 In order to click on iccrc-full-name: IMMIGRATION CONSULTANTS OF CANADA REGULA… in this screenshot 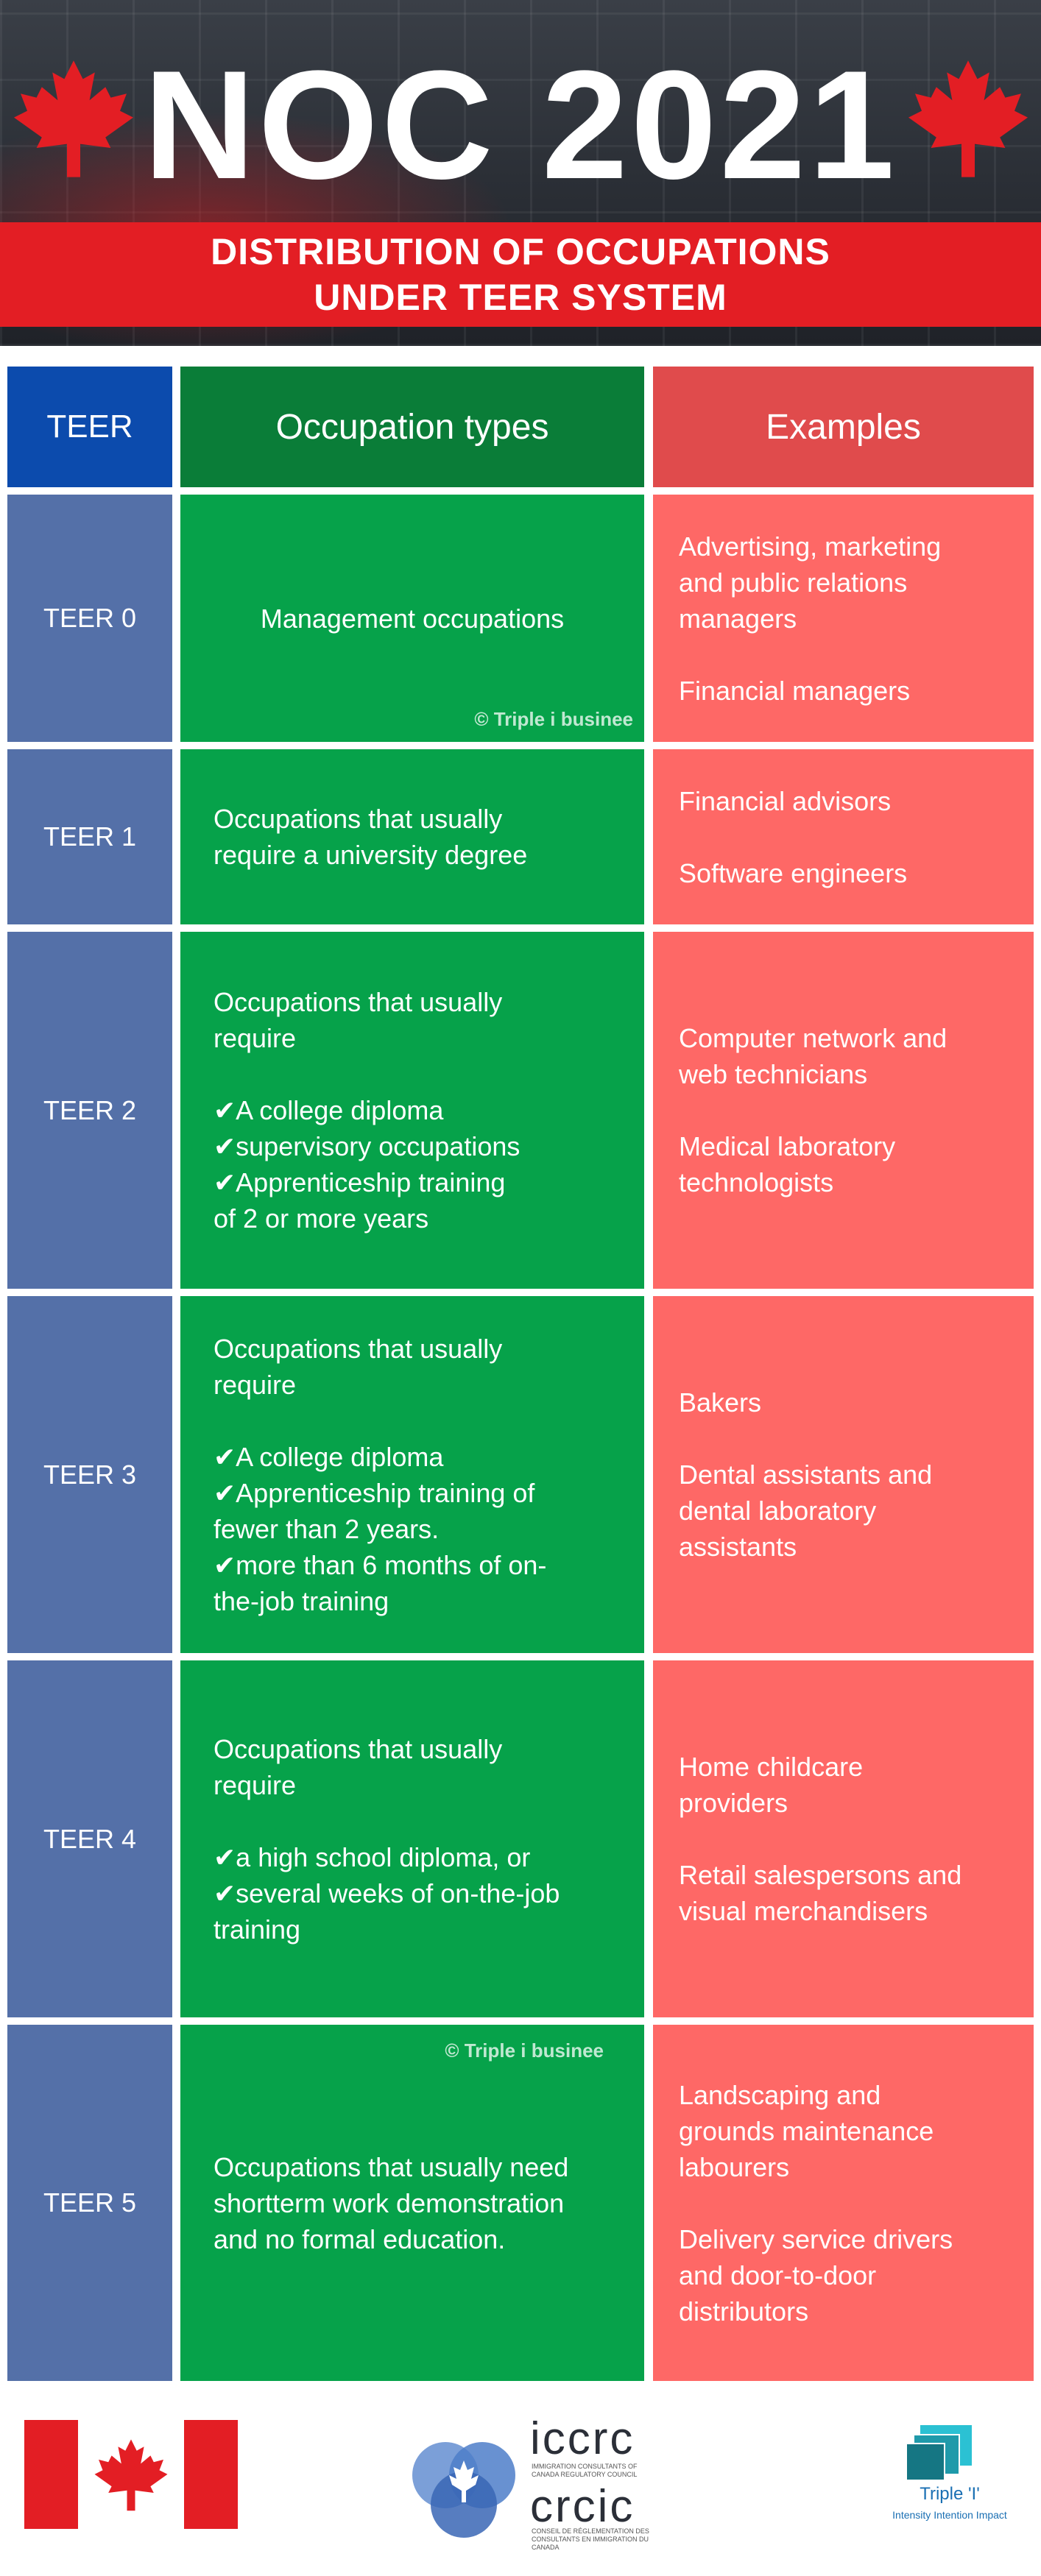, I will do `click(585, 2470)`.